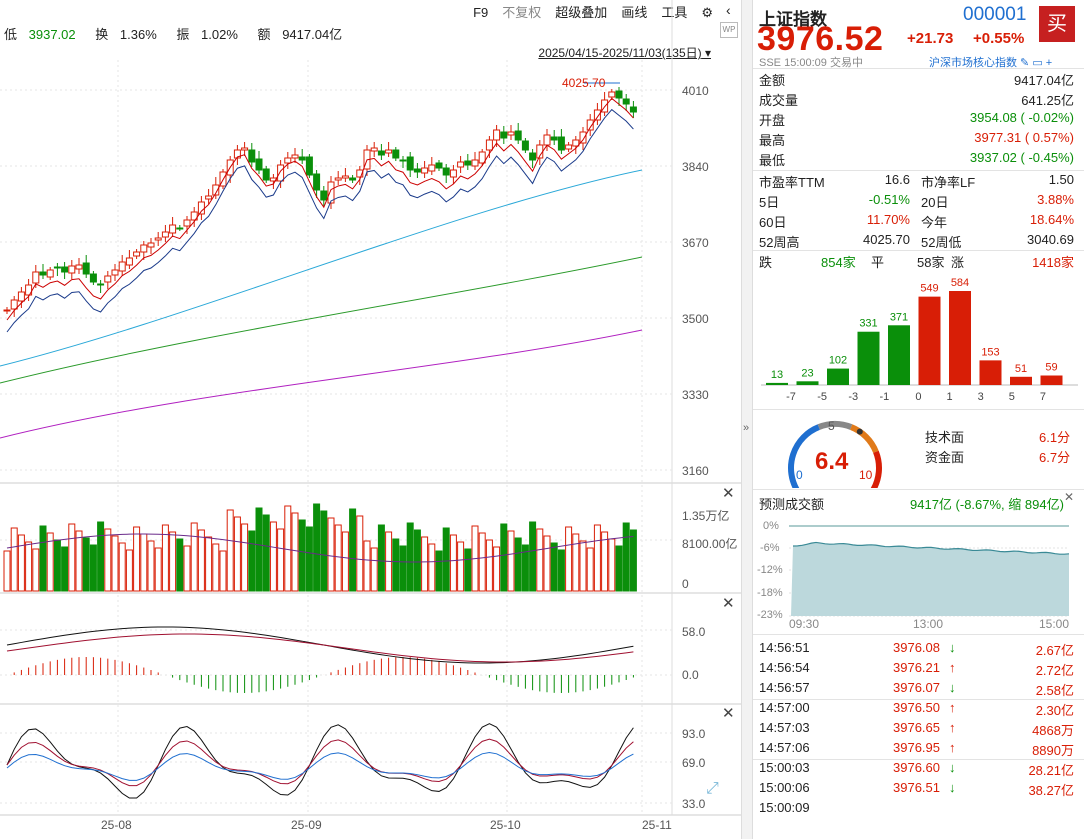  What do you see at coordinates (1012, 397) in the screenshot?
I see `dist-tick-label: 5` at bounding box center [1012, 397].